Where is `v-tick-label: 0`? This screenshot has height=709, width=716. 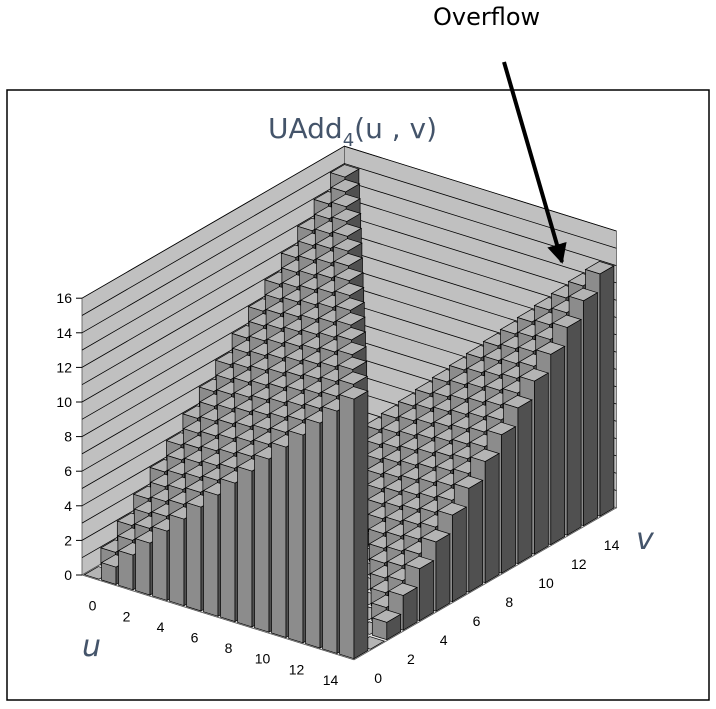 v-tick-label: 0 is located at coordinates (378, 678).